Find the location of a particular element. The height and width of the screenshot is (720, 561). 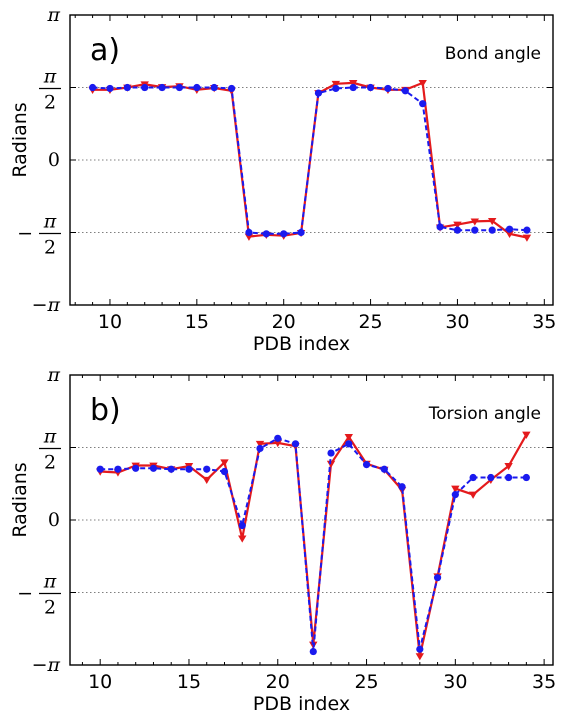

panel-label: b) is located at coordinates (105, 410).